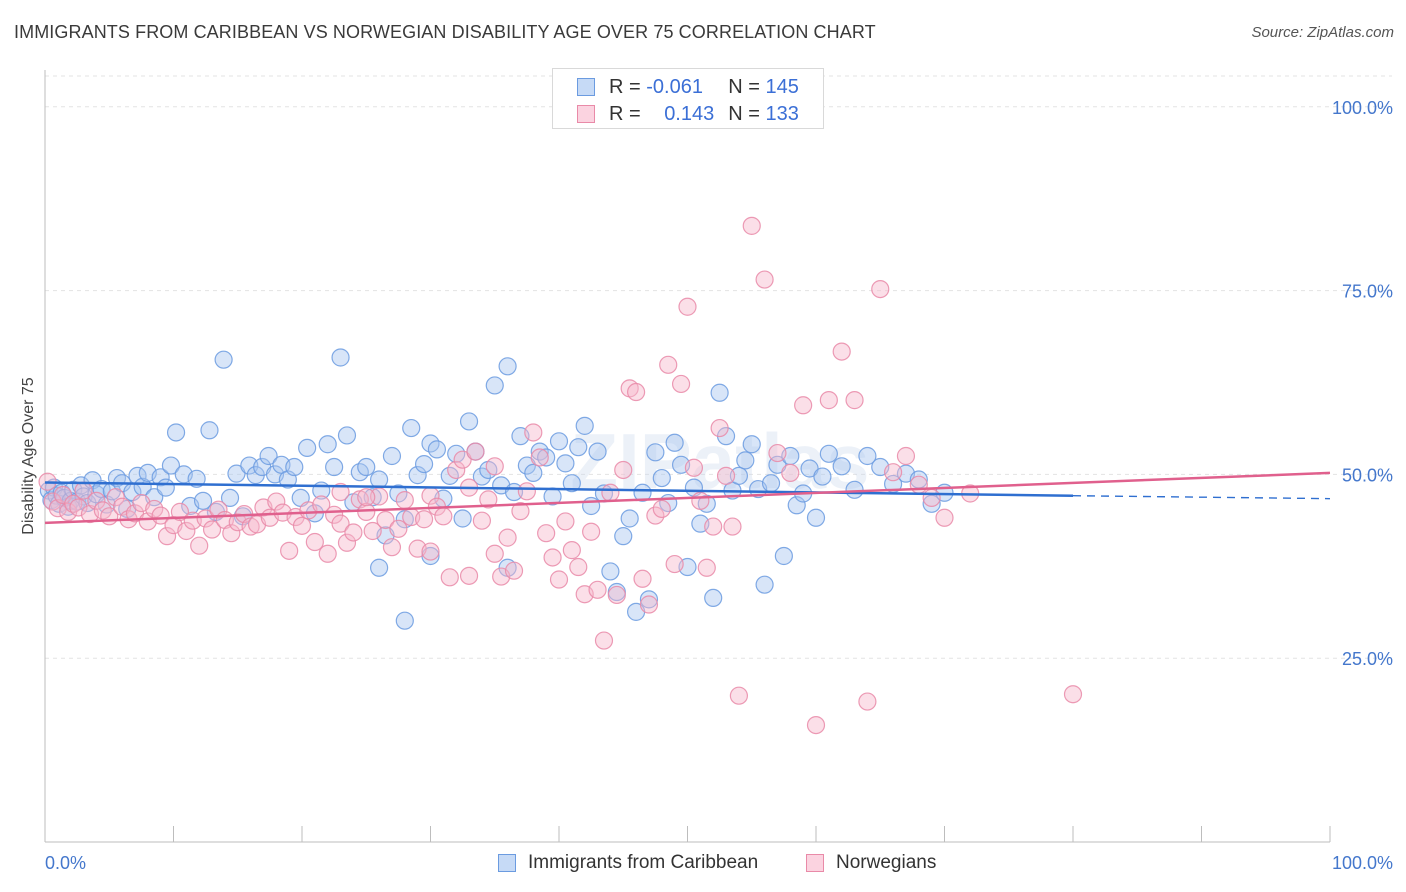 The image size is (1406, 892). I want to click on legend-r-label: R =, so click(625, 113).